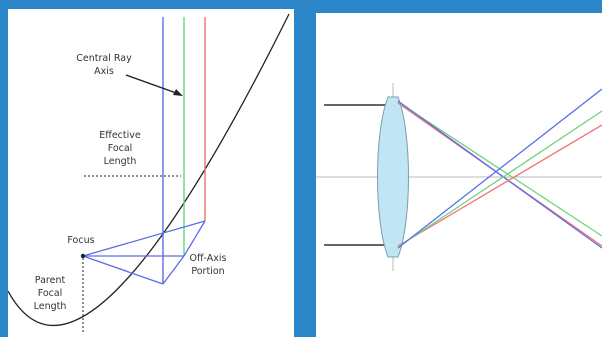 The image size is (602, 337). Describe the element at coordinates (83, 256) in the screenshot. I see `focus-point` at that location.